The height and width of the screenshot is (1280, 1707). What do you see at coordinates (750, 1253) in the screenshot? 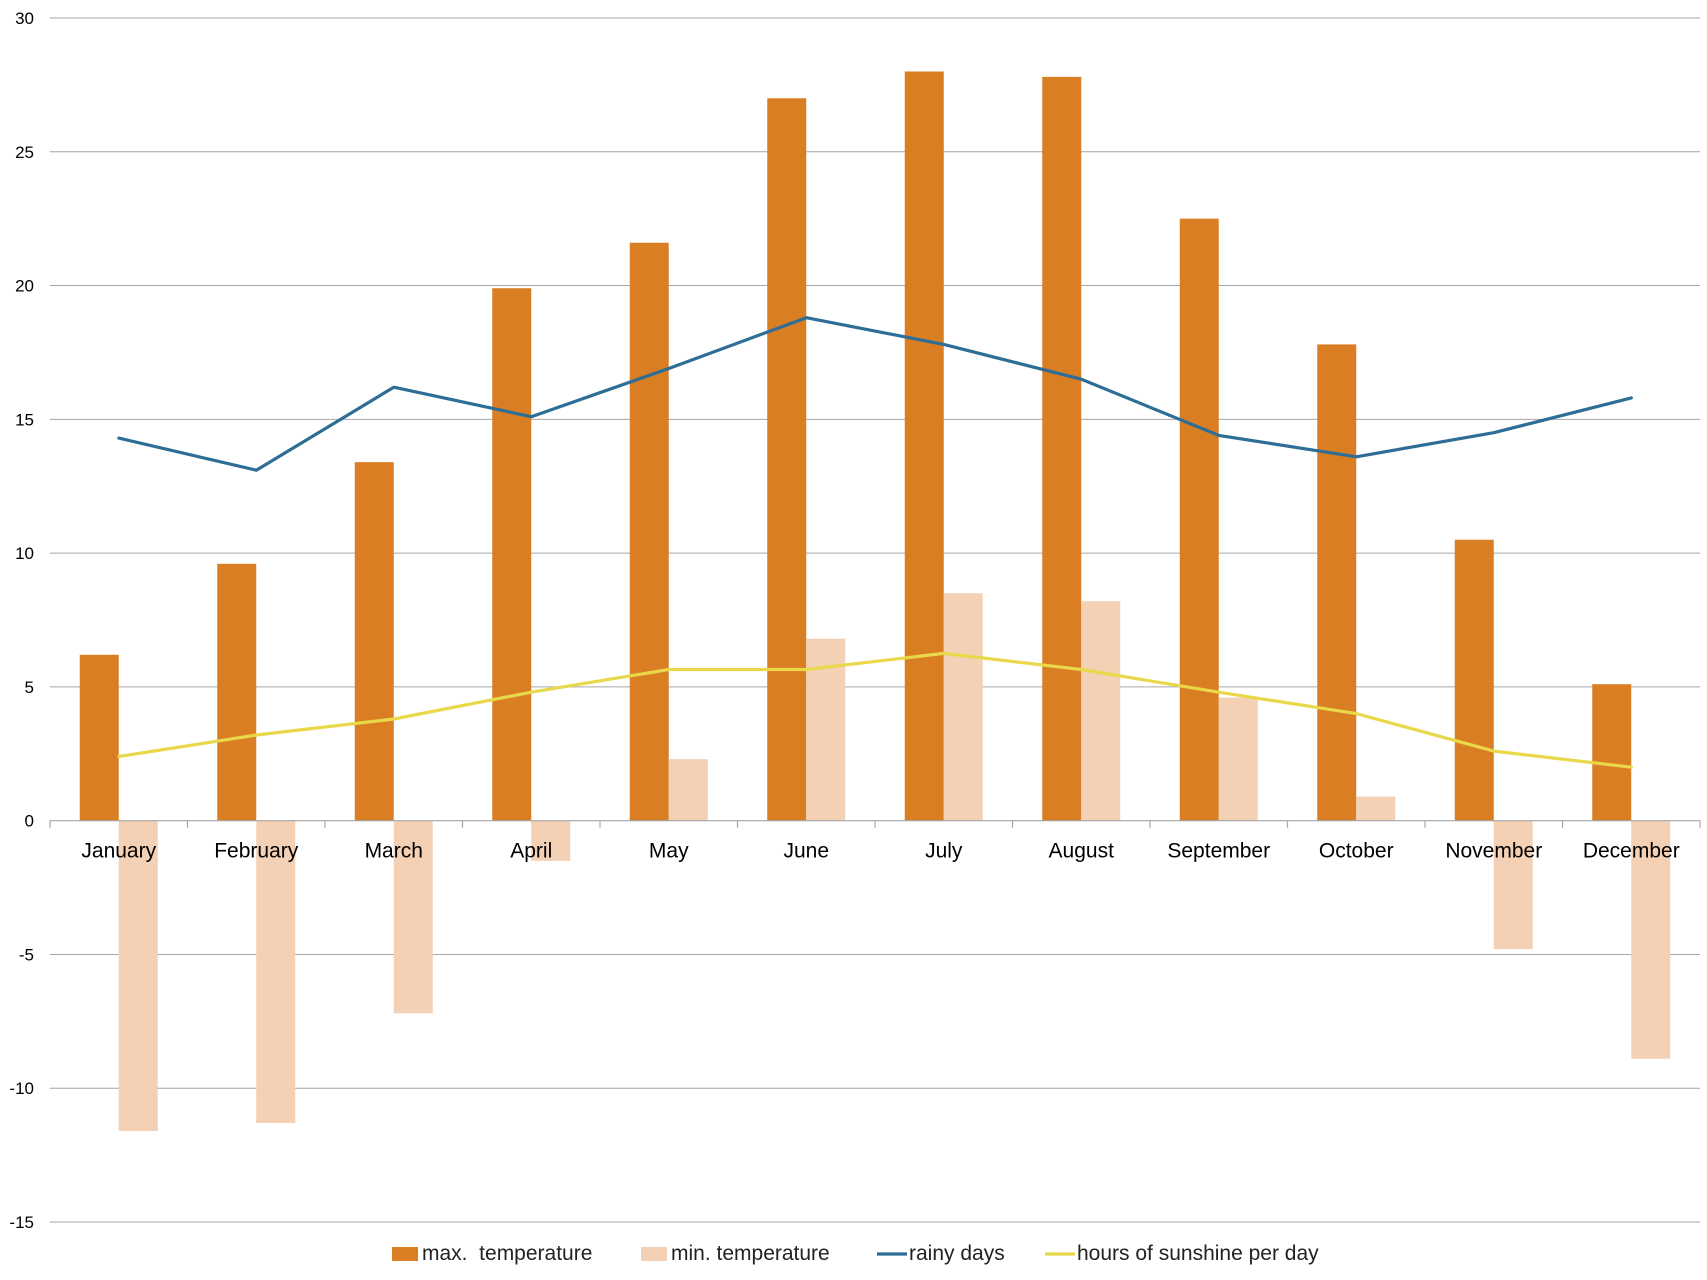
I see `legend-label: min. temperature` at bounding box center [750, 1253].